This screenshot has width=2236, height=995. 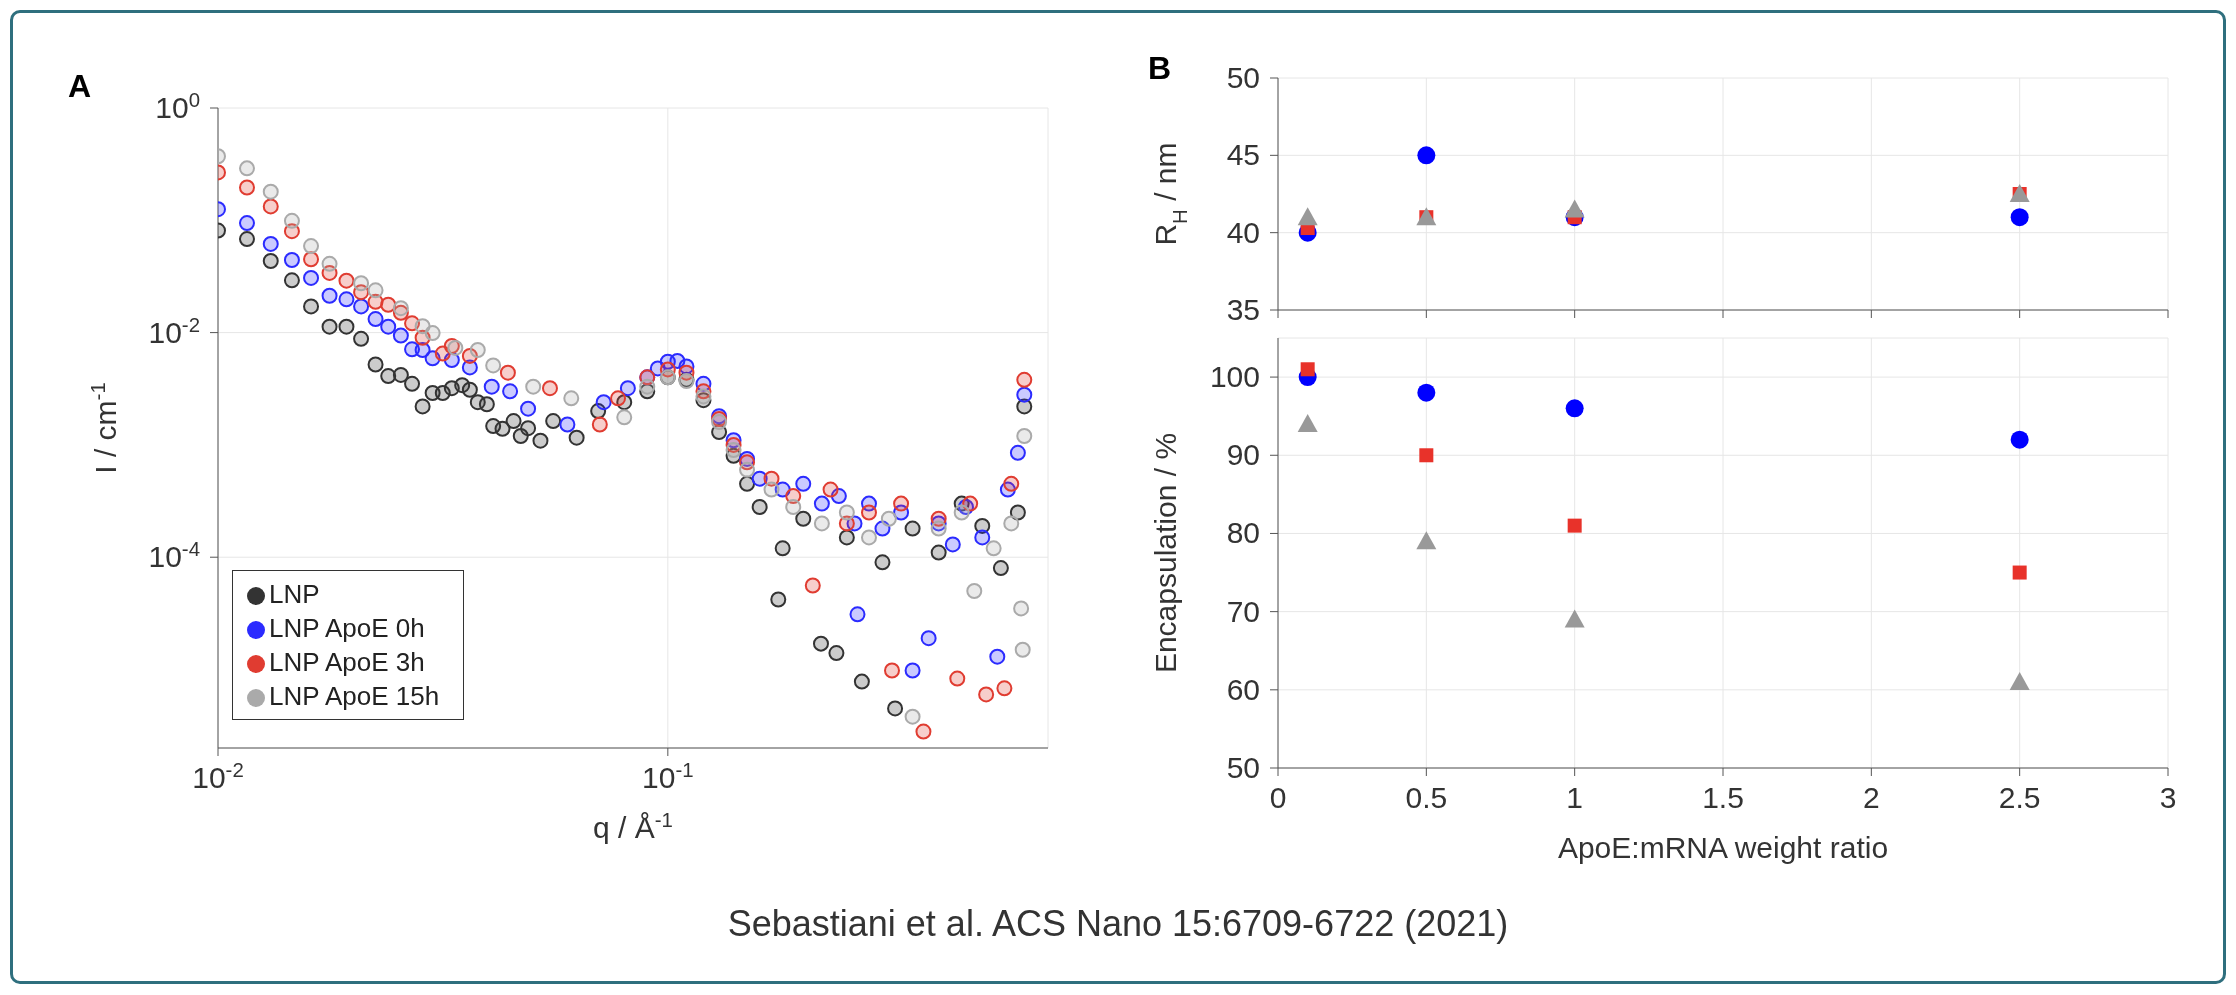 What do you see at coordinates (1575, 797) in the screenshot?
I see `x-tick-label: 1` at bounding box center [1575, 797].